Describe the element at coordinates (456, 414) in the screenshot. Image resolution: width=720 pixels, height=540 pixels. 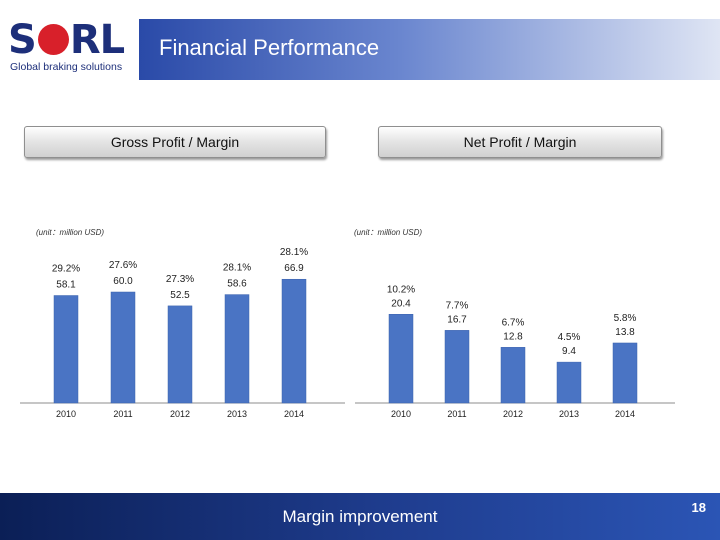
I see `x-tick-label-2-2011: 2011` at that location.